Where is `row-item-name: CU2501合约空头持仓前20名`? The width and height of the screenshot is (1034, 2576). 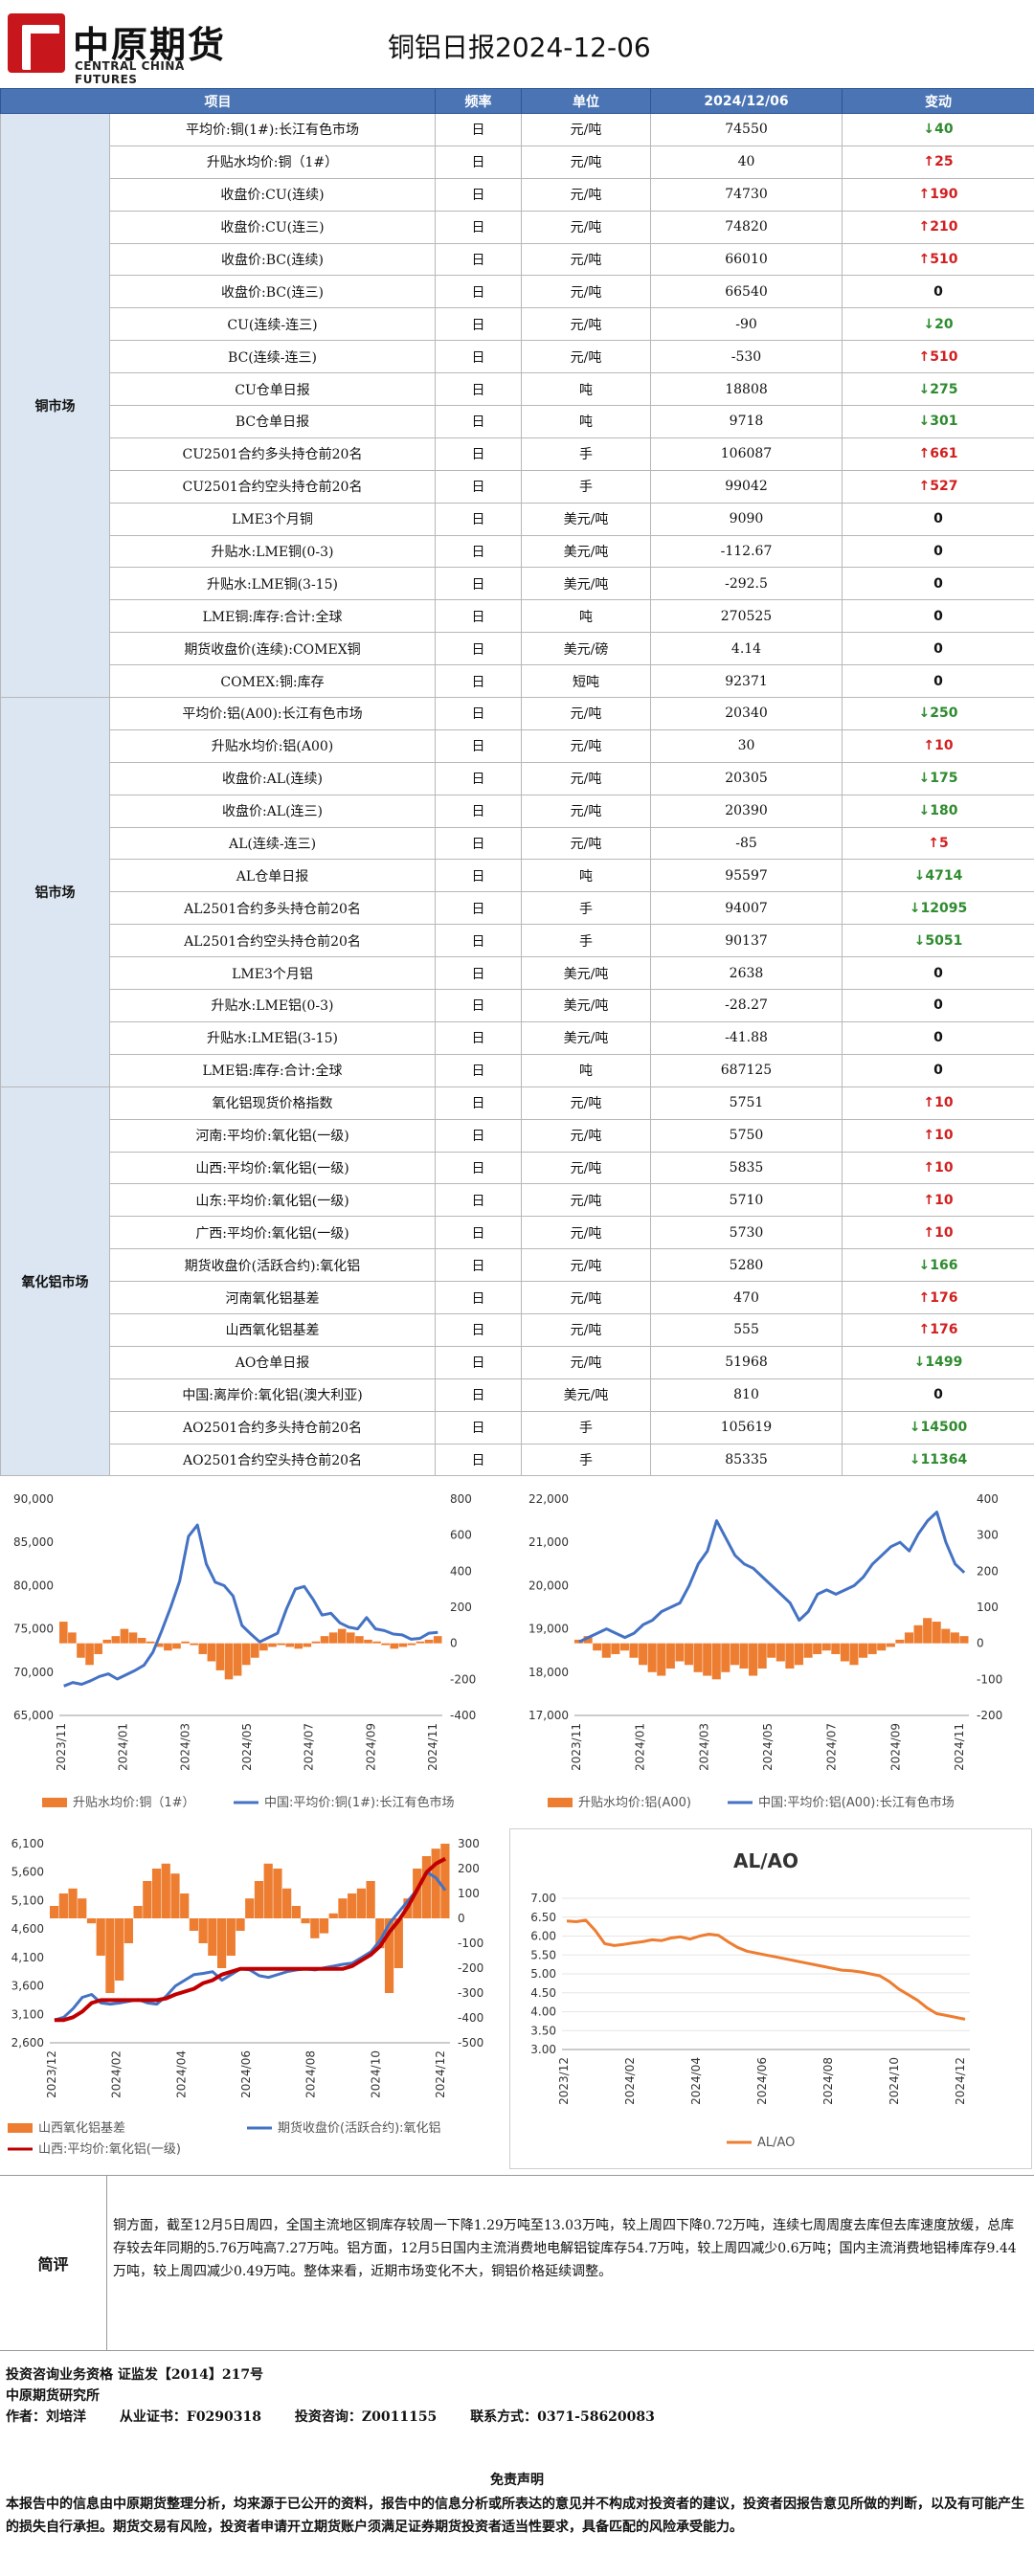
row-item-name: CU2501合约空头持仓前20名 is located at coordinates (272, 487).